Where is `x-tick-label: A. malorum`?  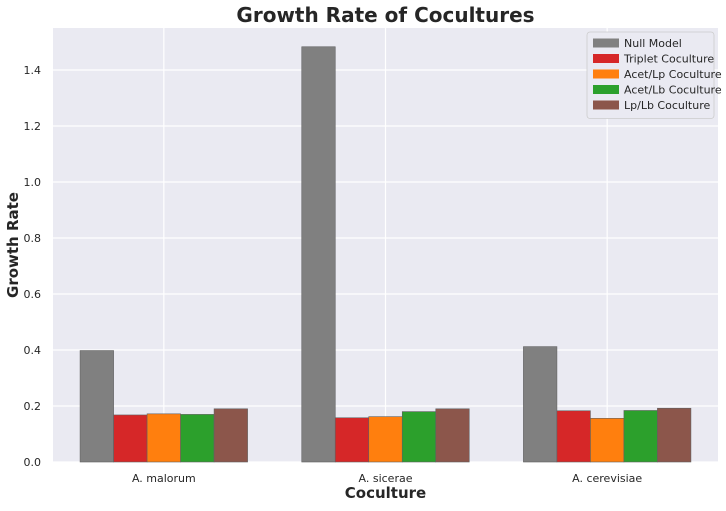 x-tick-label: A. malorum is located at coordinates (164, 478).